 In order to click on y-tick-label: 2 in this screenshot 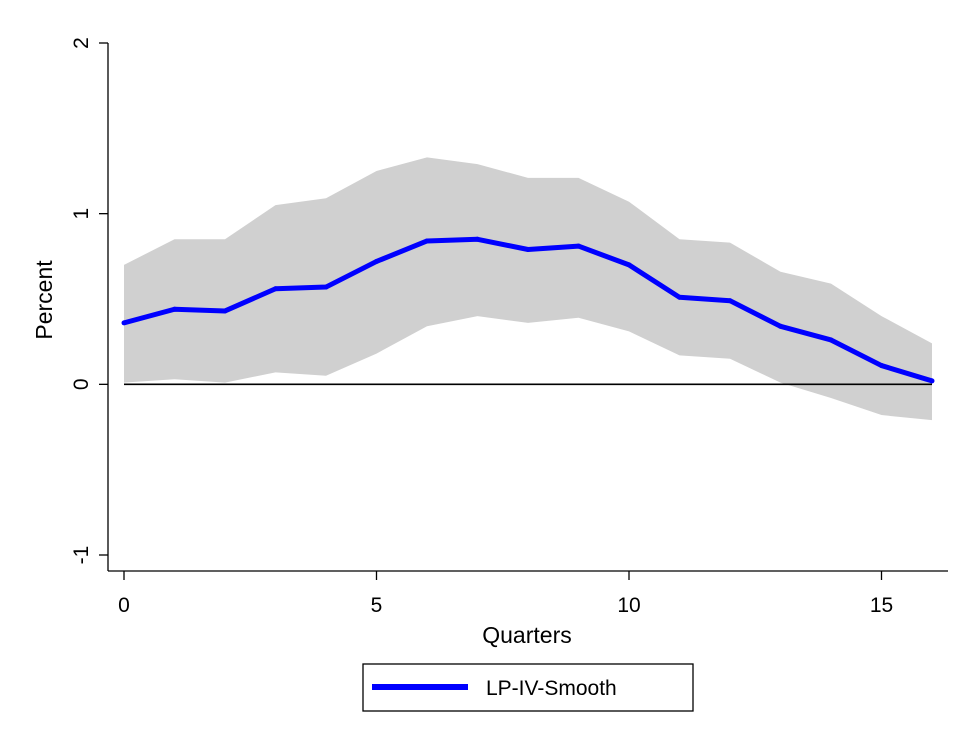, I will do `click(81, 43)`.